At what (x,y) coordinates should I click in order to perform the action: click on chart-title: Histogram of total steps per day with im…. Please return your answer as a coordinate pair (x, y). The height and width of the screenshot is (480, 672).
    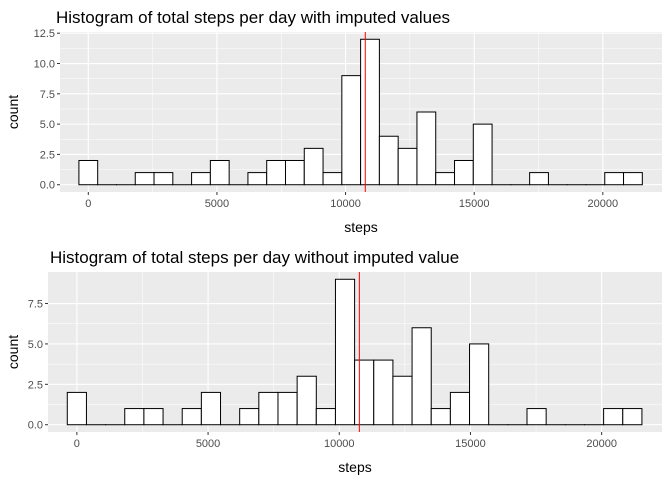
    Looking at the image, I should click on (253, 17).